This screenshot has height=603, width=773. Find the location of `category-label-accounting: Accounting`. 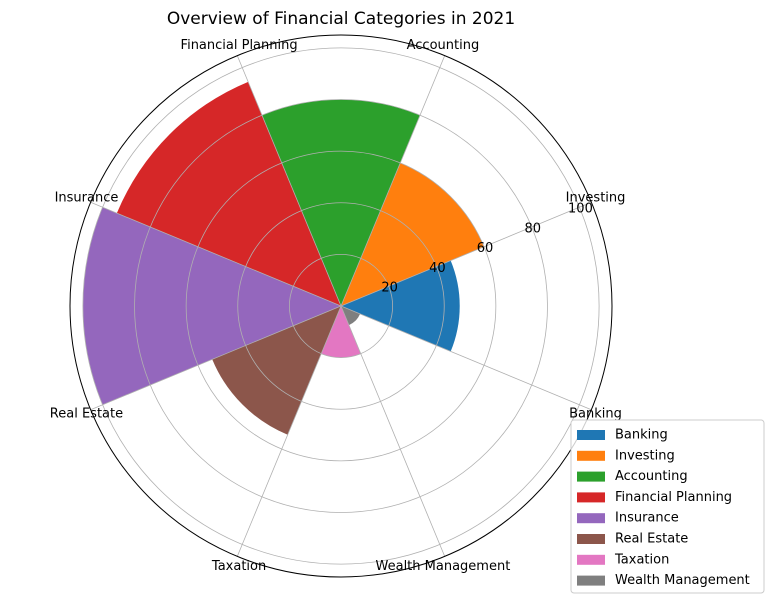

category-label-accounting: Accounting is located at coordinates (443, 45).